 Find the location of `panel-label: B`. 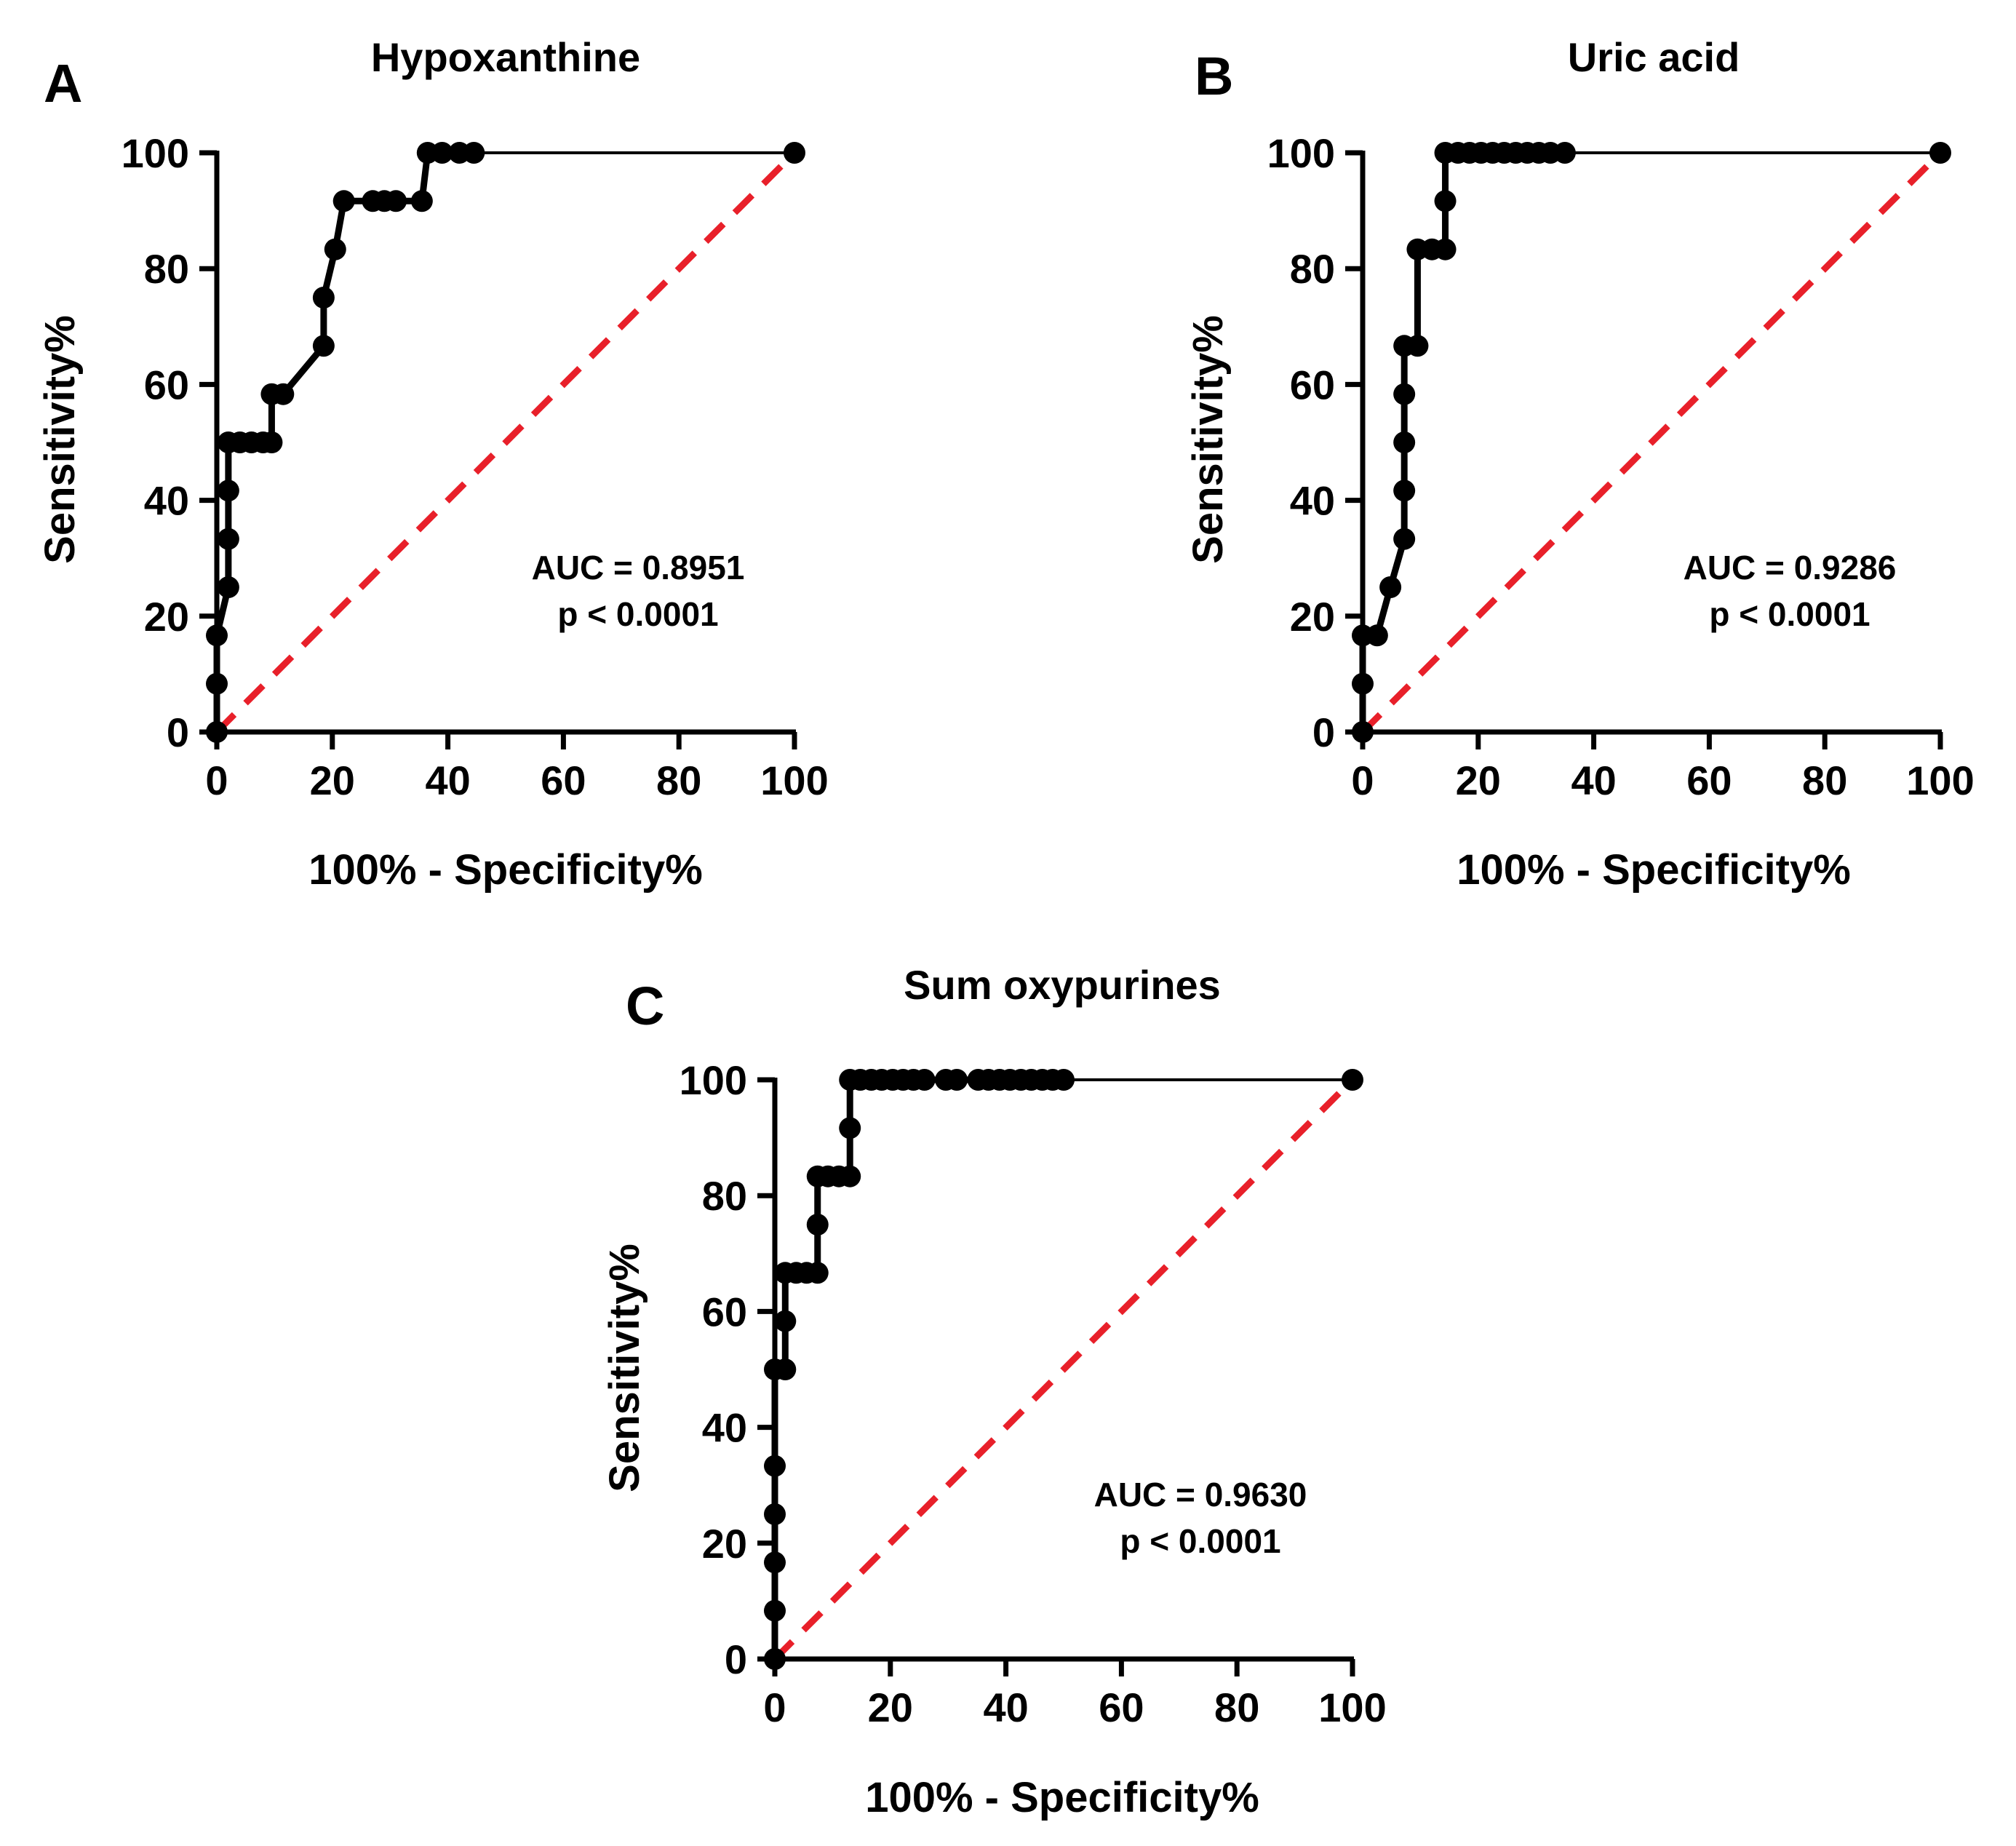

panel-label: B is located at coordinates (1214, 76).